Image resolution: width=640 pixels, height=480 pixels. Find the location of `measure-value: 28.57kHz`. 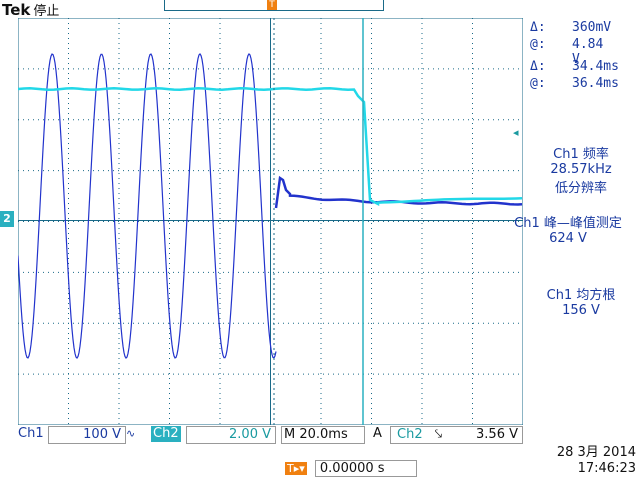

measure-value: 28.57kHz is located at coordinates (581, 169).